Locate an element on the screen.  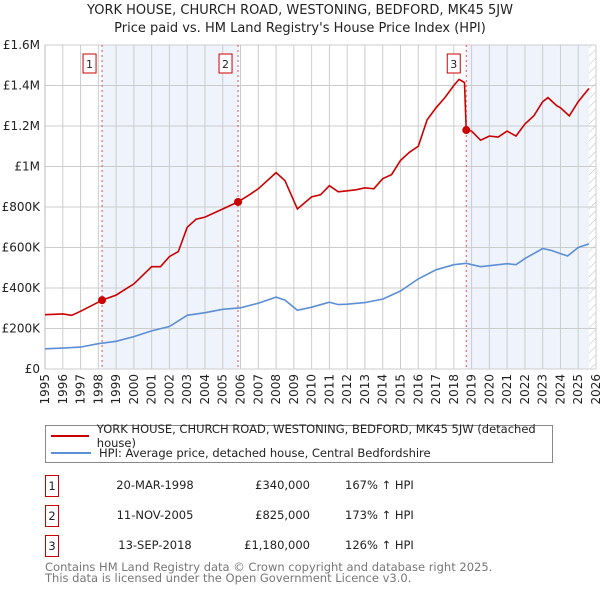
x-tick-label: 2001 is located at coordinates (152, 389).